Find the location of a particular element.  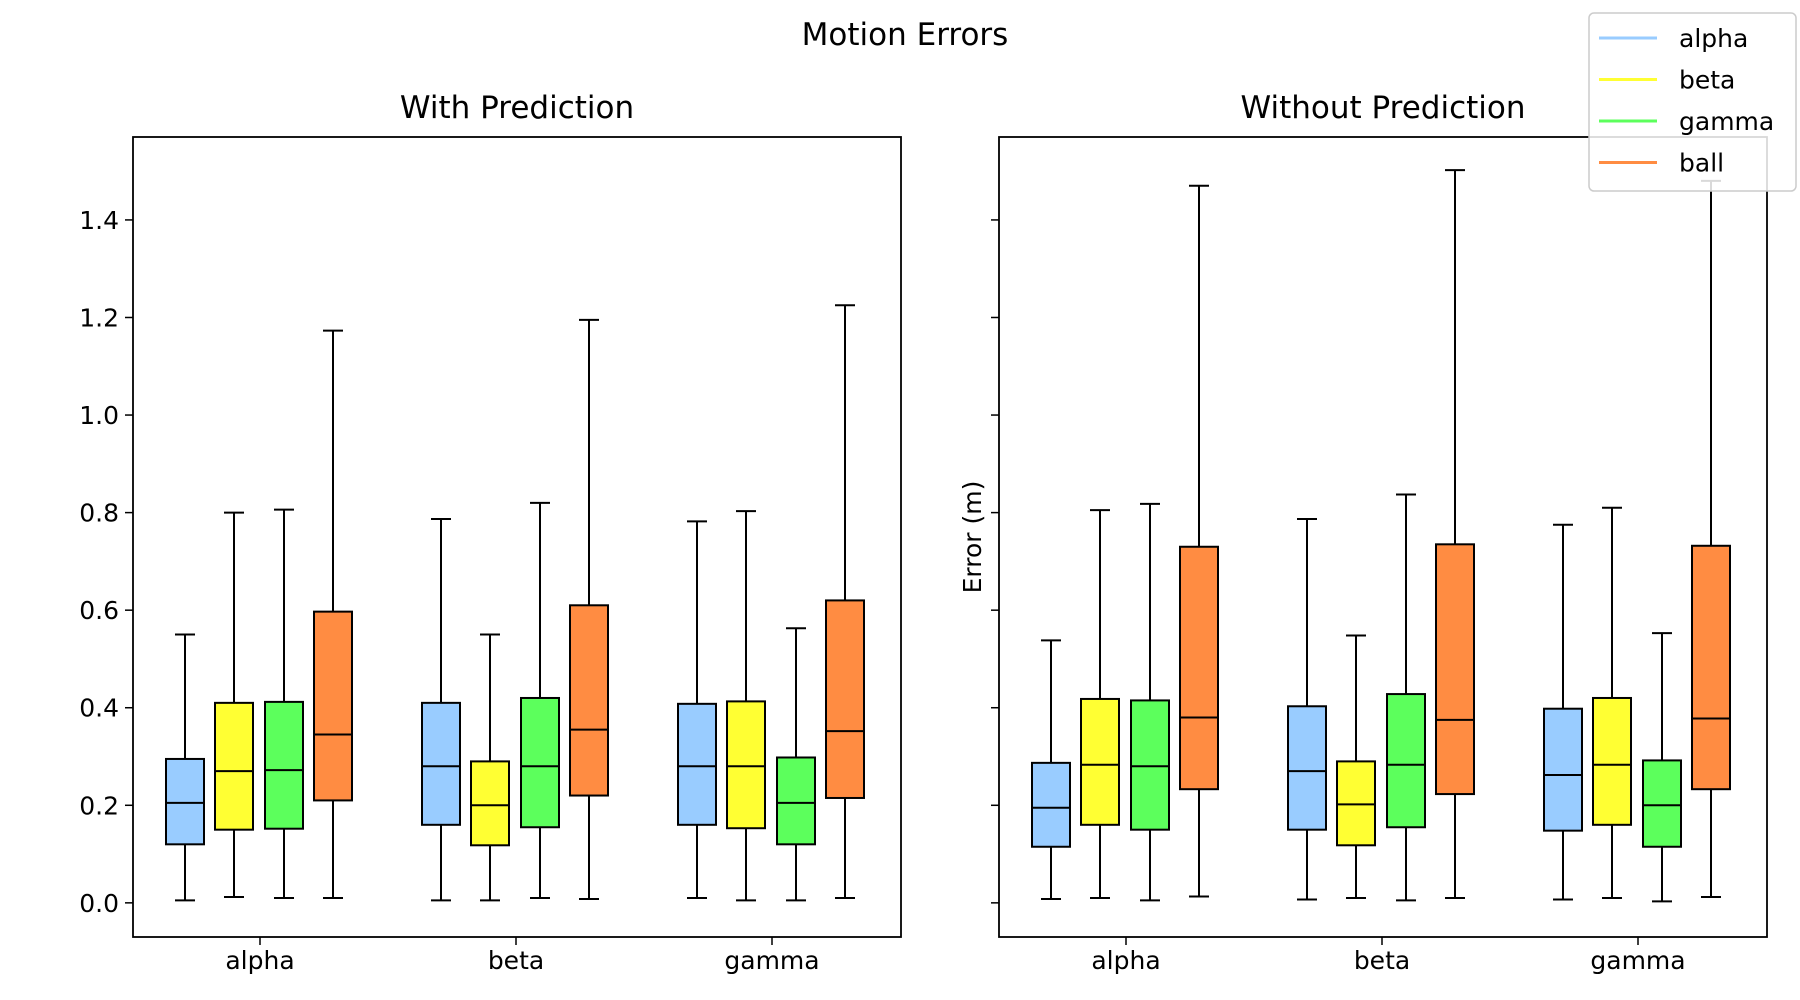

y-tick-label: 1.0 is located at coordinates (99, 415).